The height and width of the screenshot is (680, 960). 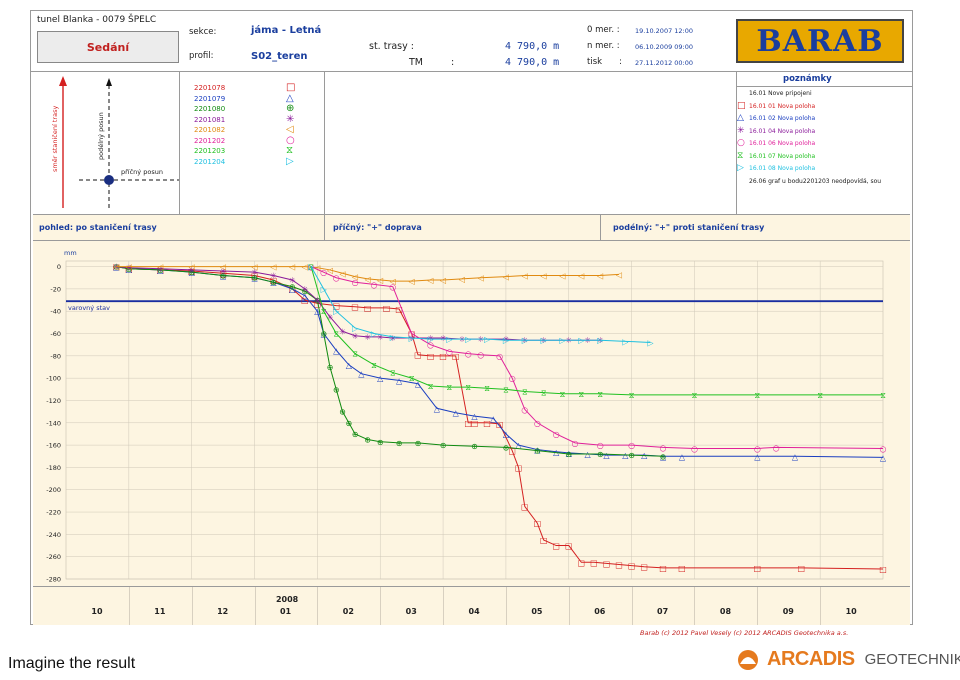 I want to click on arcadis-word: ARCADIS, so click(x=811, y=659).